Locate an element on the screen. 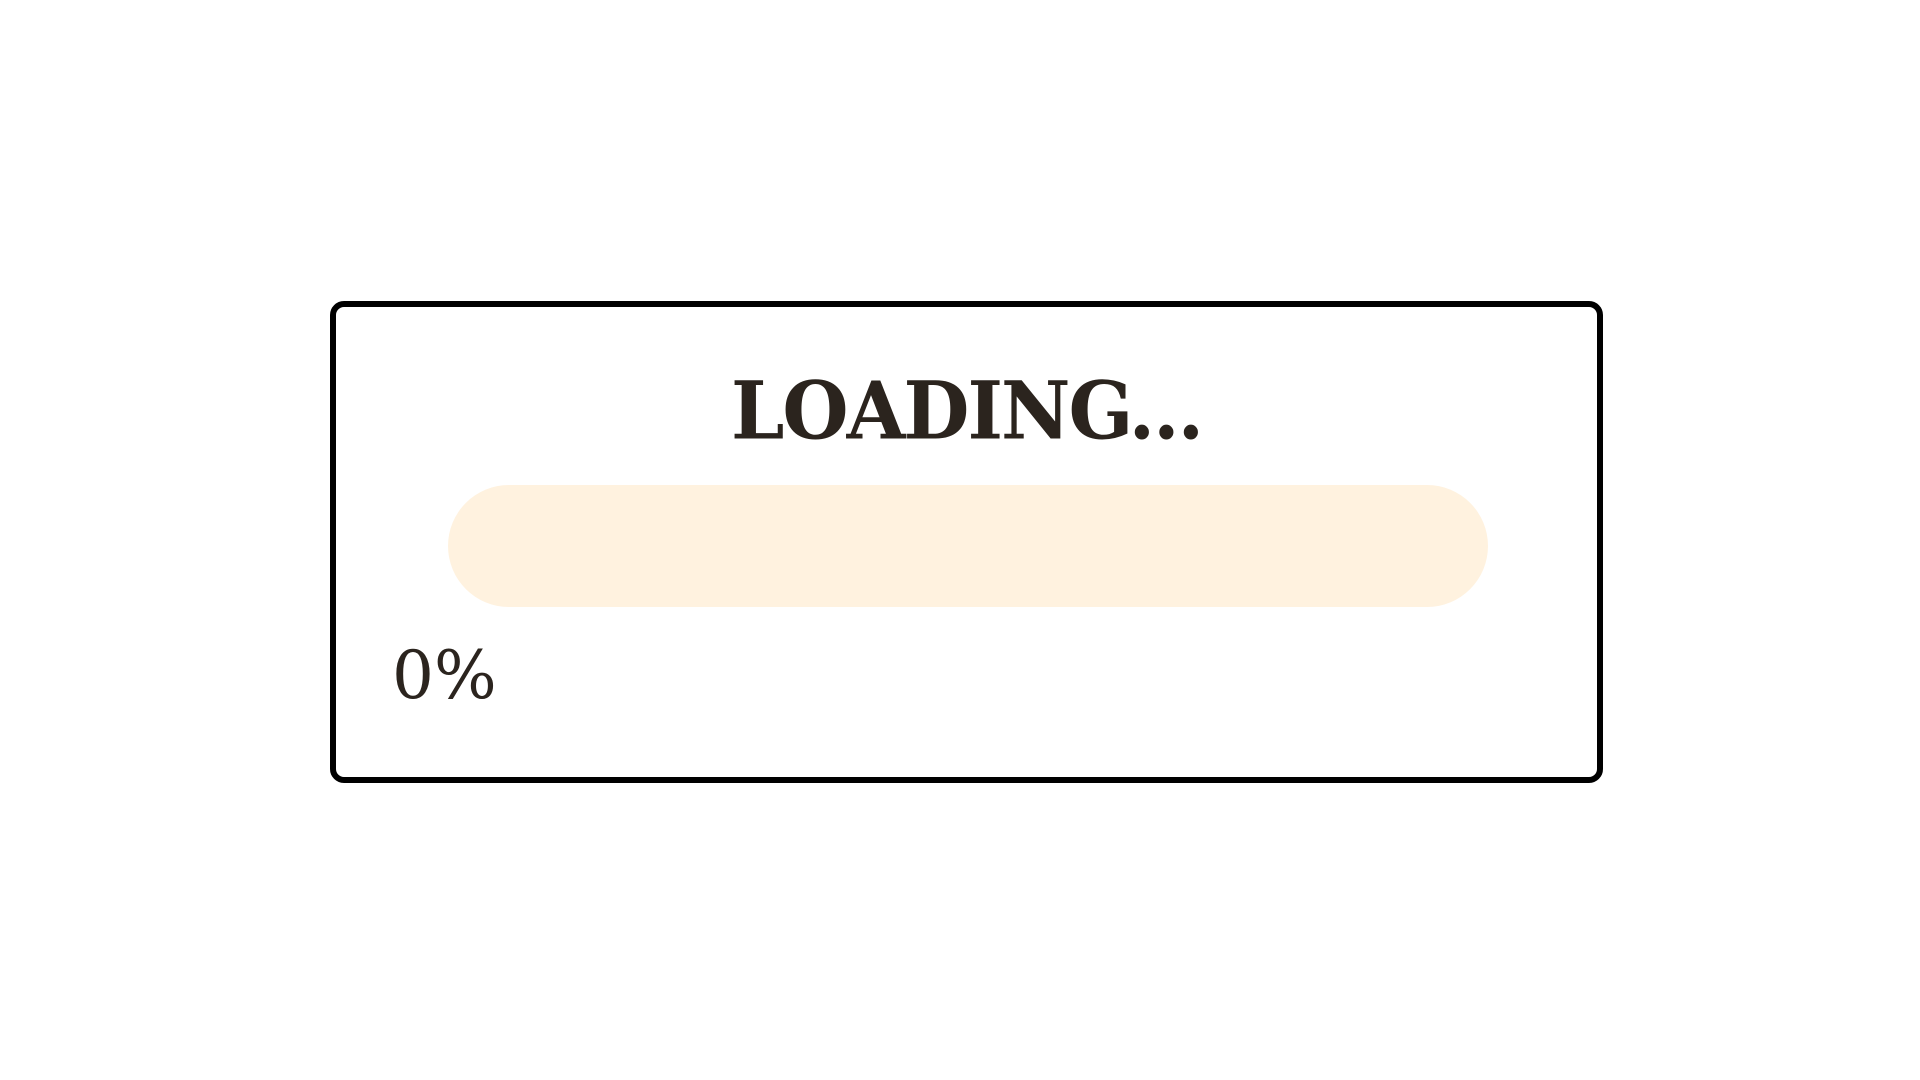 The height and width of the screenshot is (1080, 1920). progress-percent-label: 0% is located at coordinates (444, 675).